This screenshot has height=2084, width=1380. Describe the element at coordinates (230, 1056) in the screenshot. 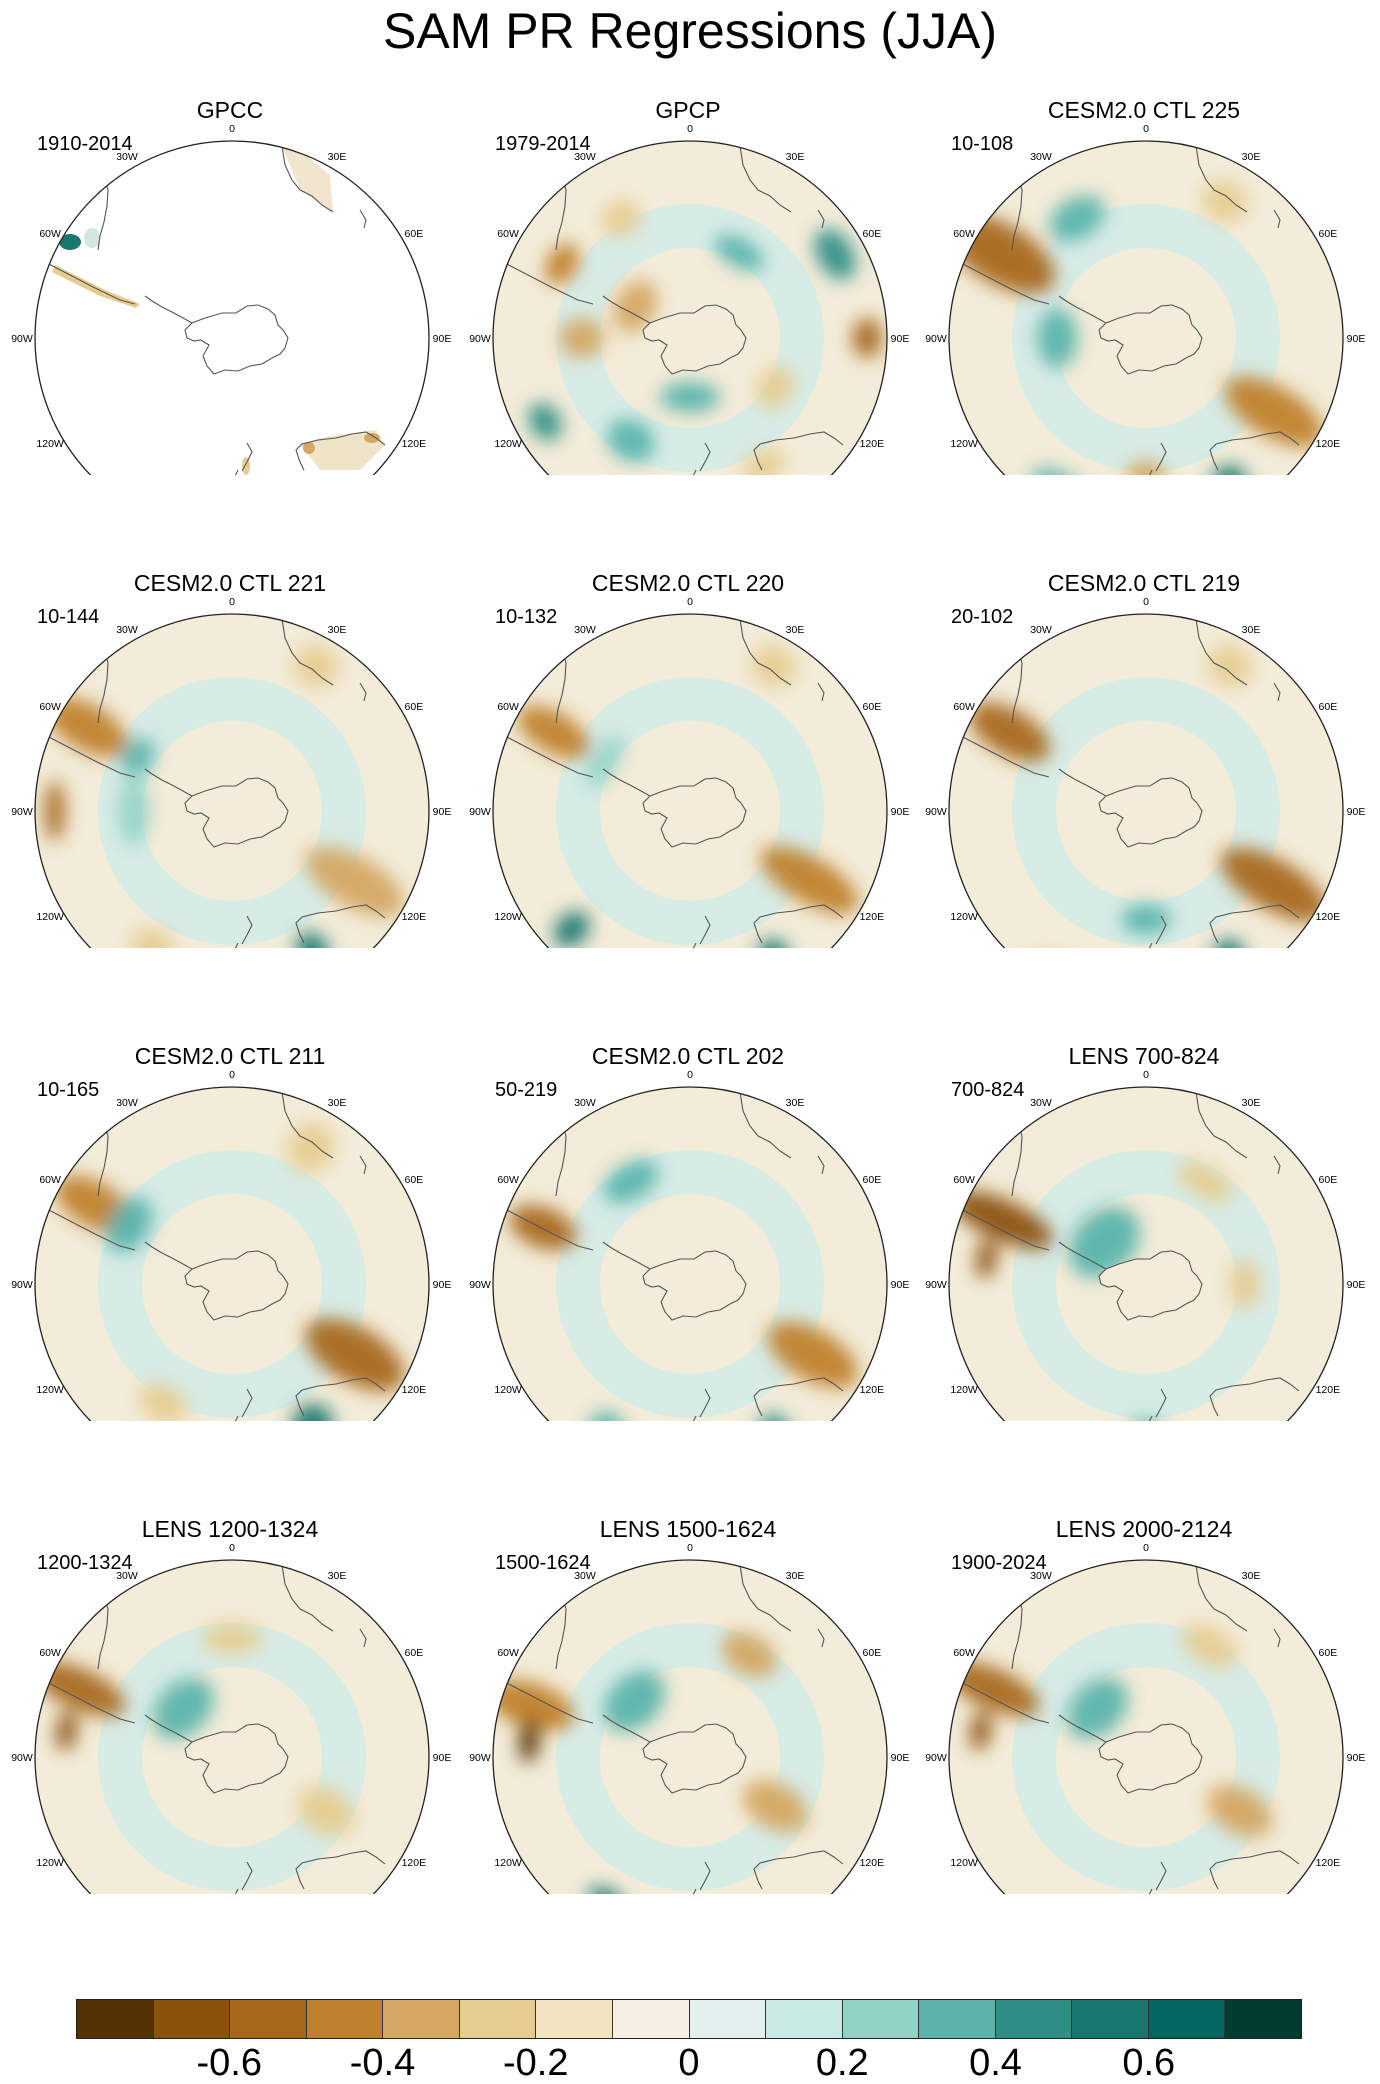

I see `panel-title: CESM2.0 CTL 211` at that location.